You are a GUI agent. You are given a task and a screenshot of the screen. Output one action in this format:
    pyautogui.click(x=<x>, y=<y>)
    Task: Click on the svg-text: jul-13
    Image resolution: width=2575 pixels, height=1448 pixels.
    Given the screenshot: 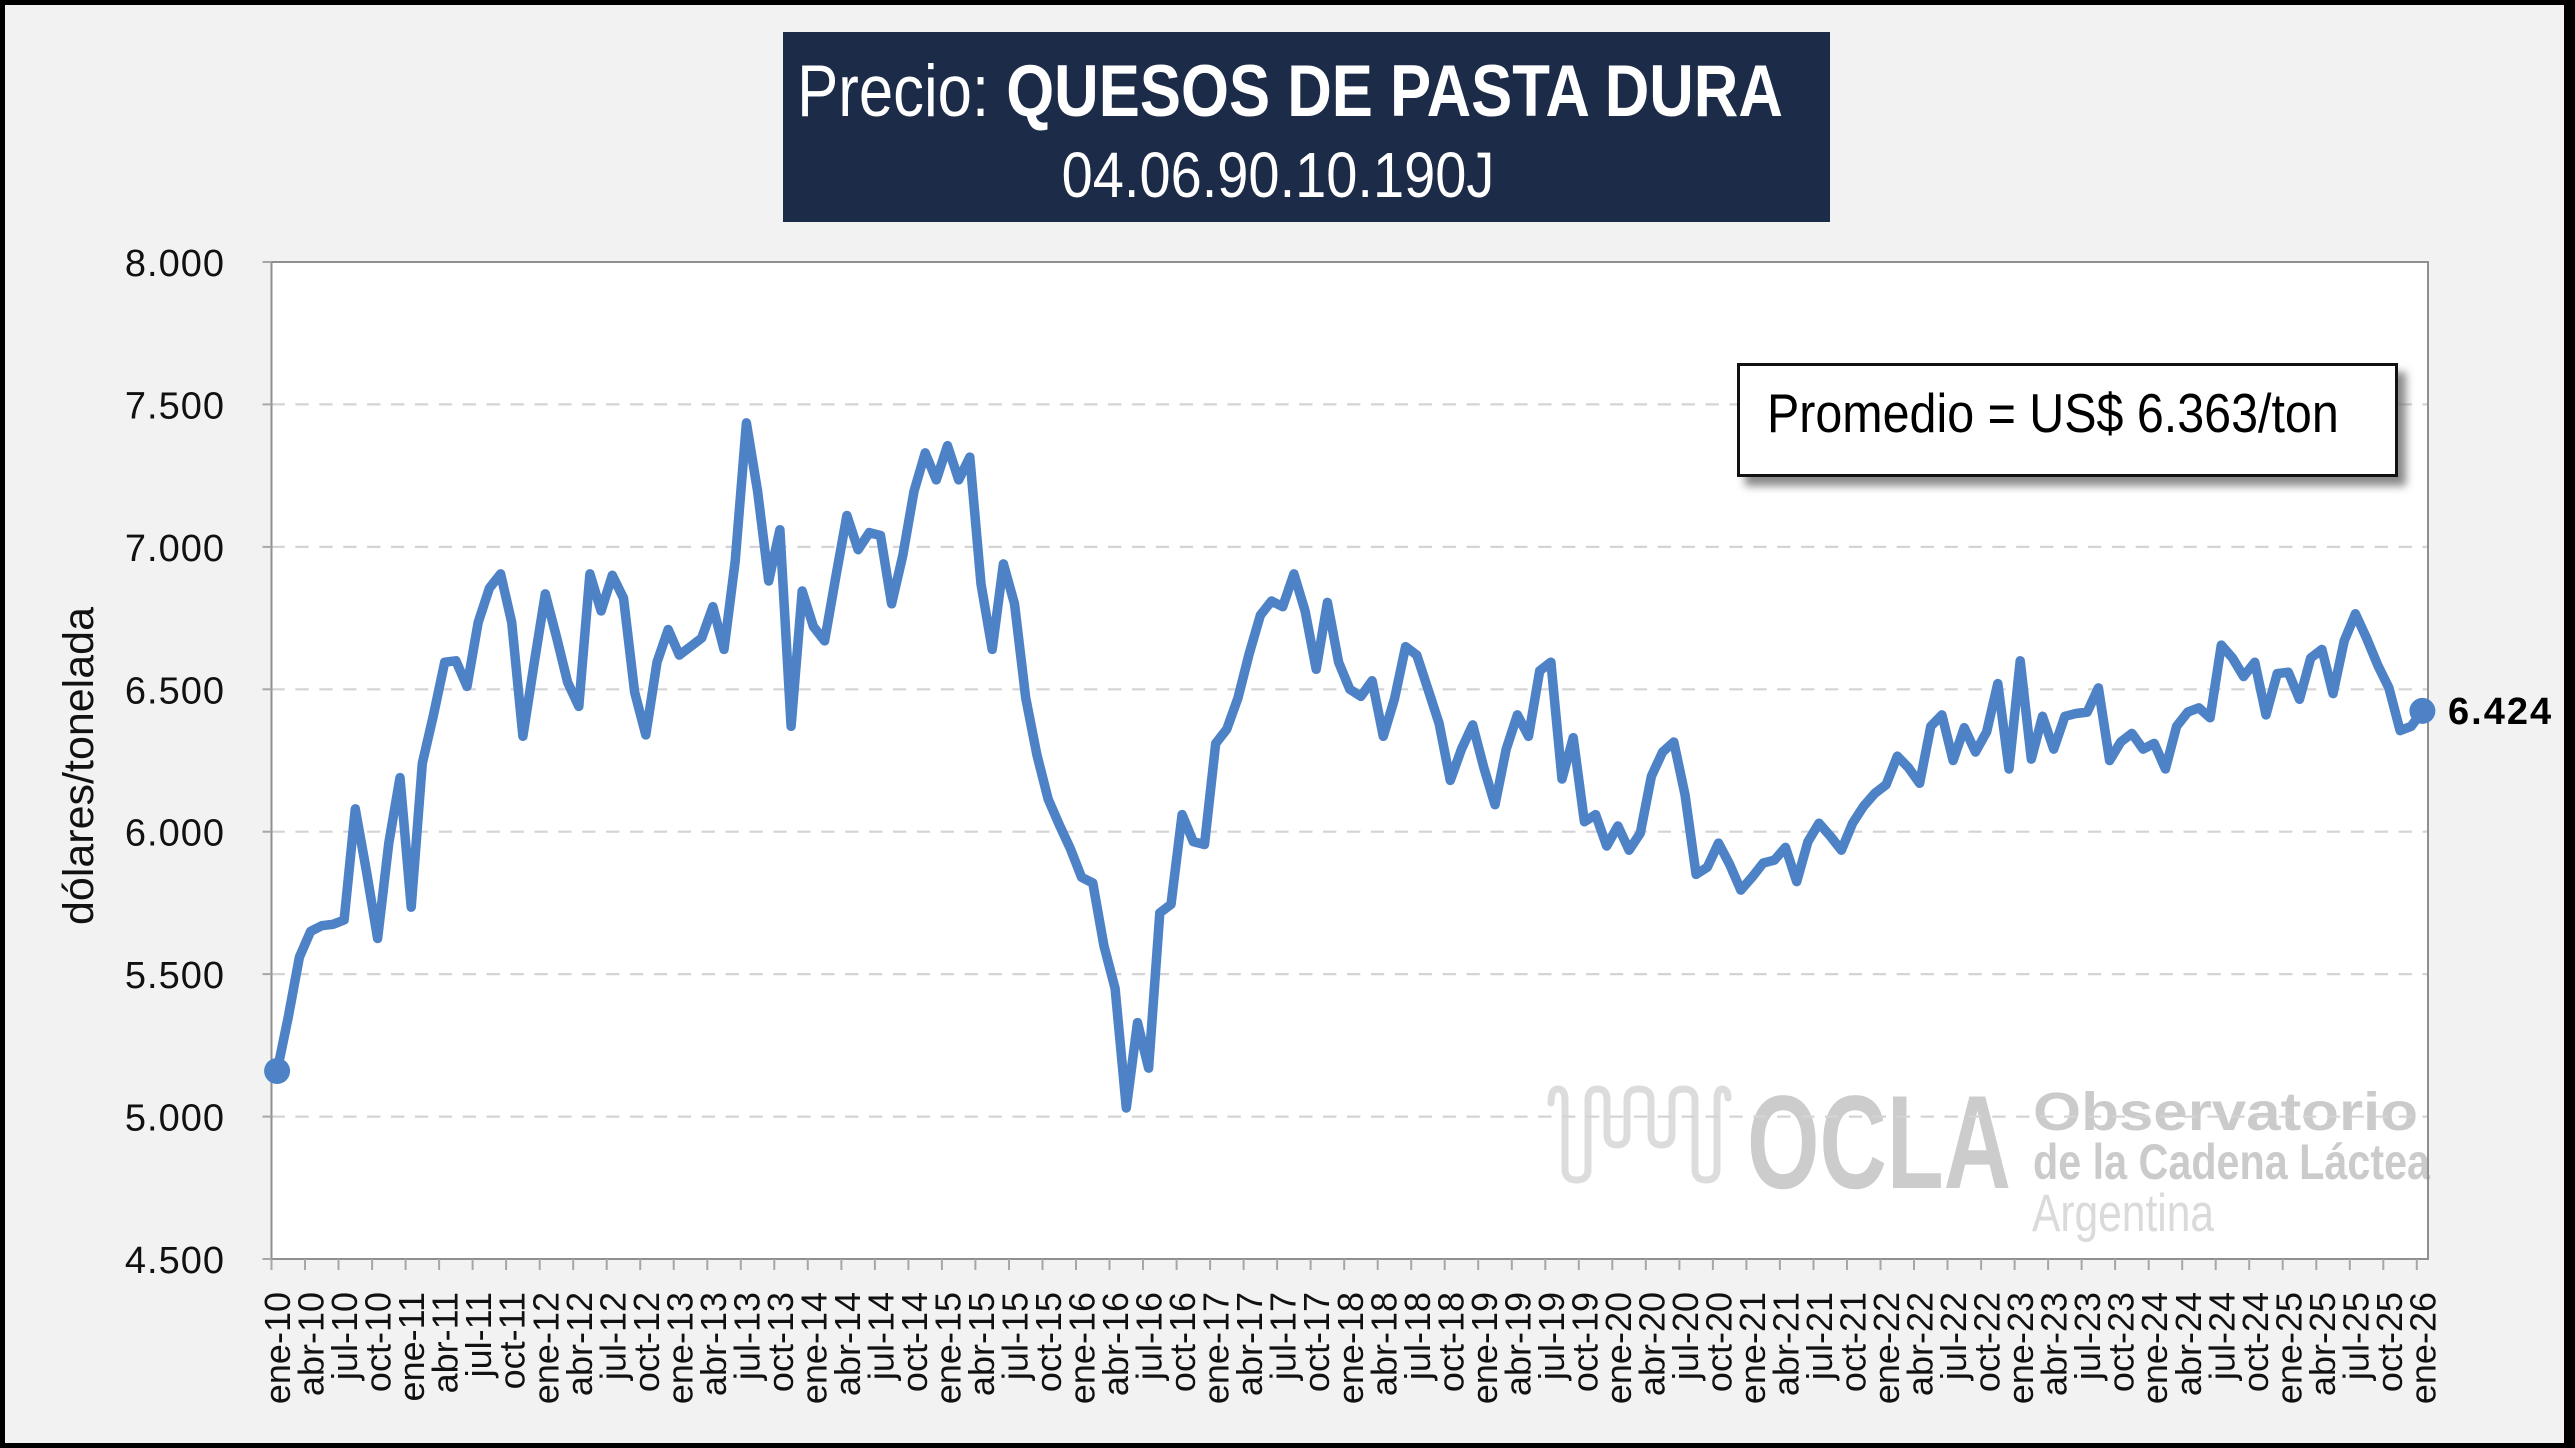 What is the action you would take?
    pyautogui.click(x=746, y=1336)
    